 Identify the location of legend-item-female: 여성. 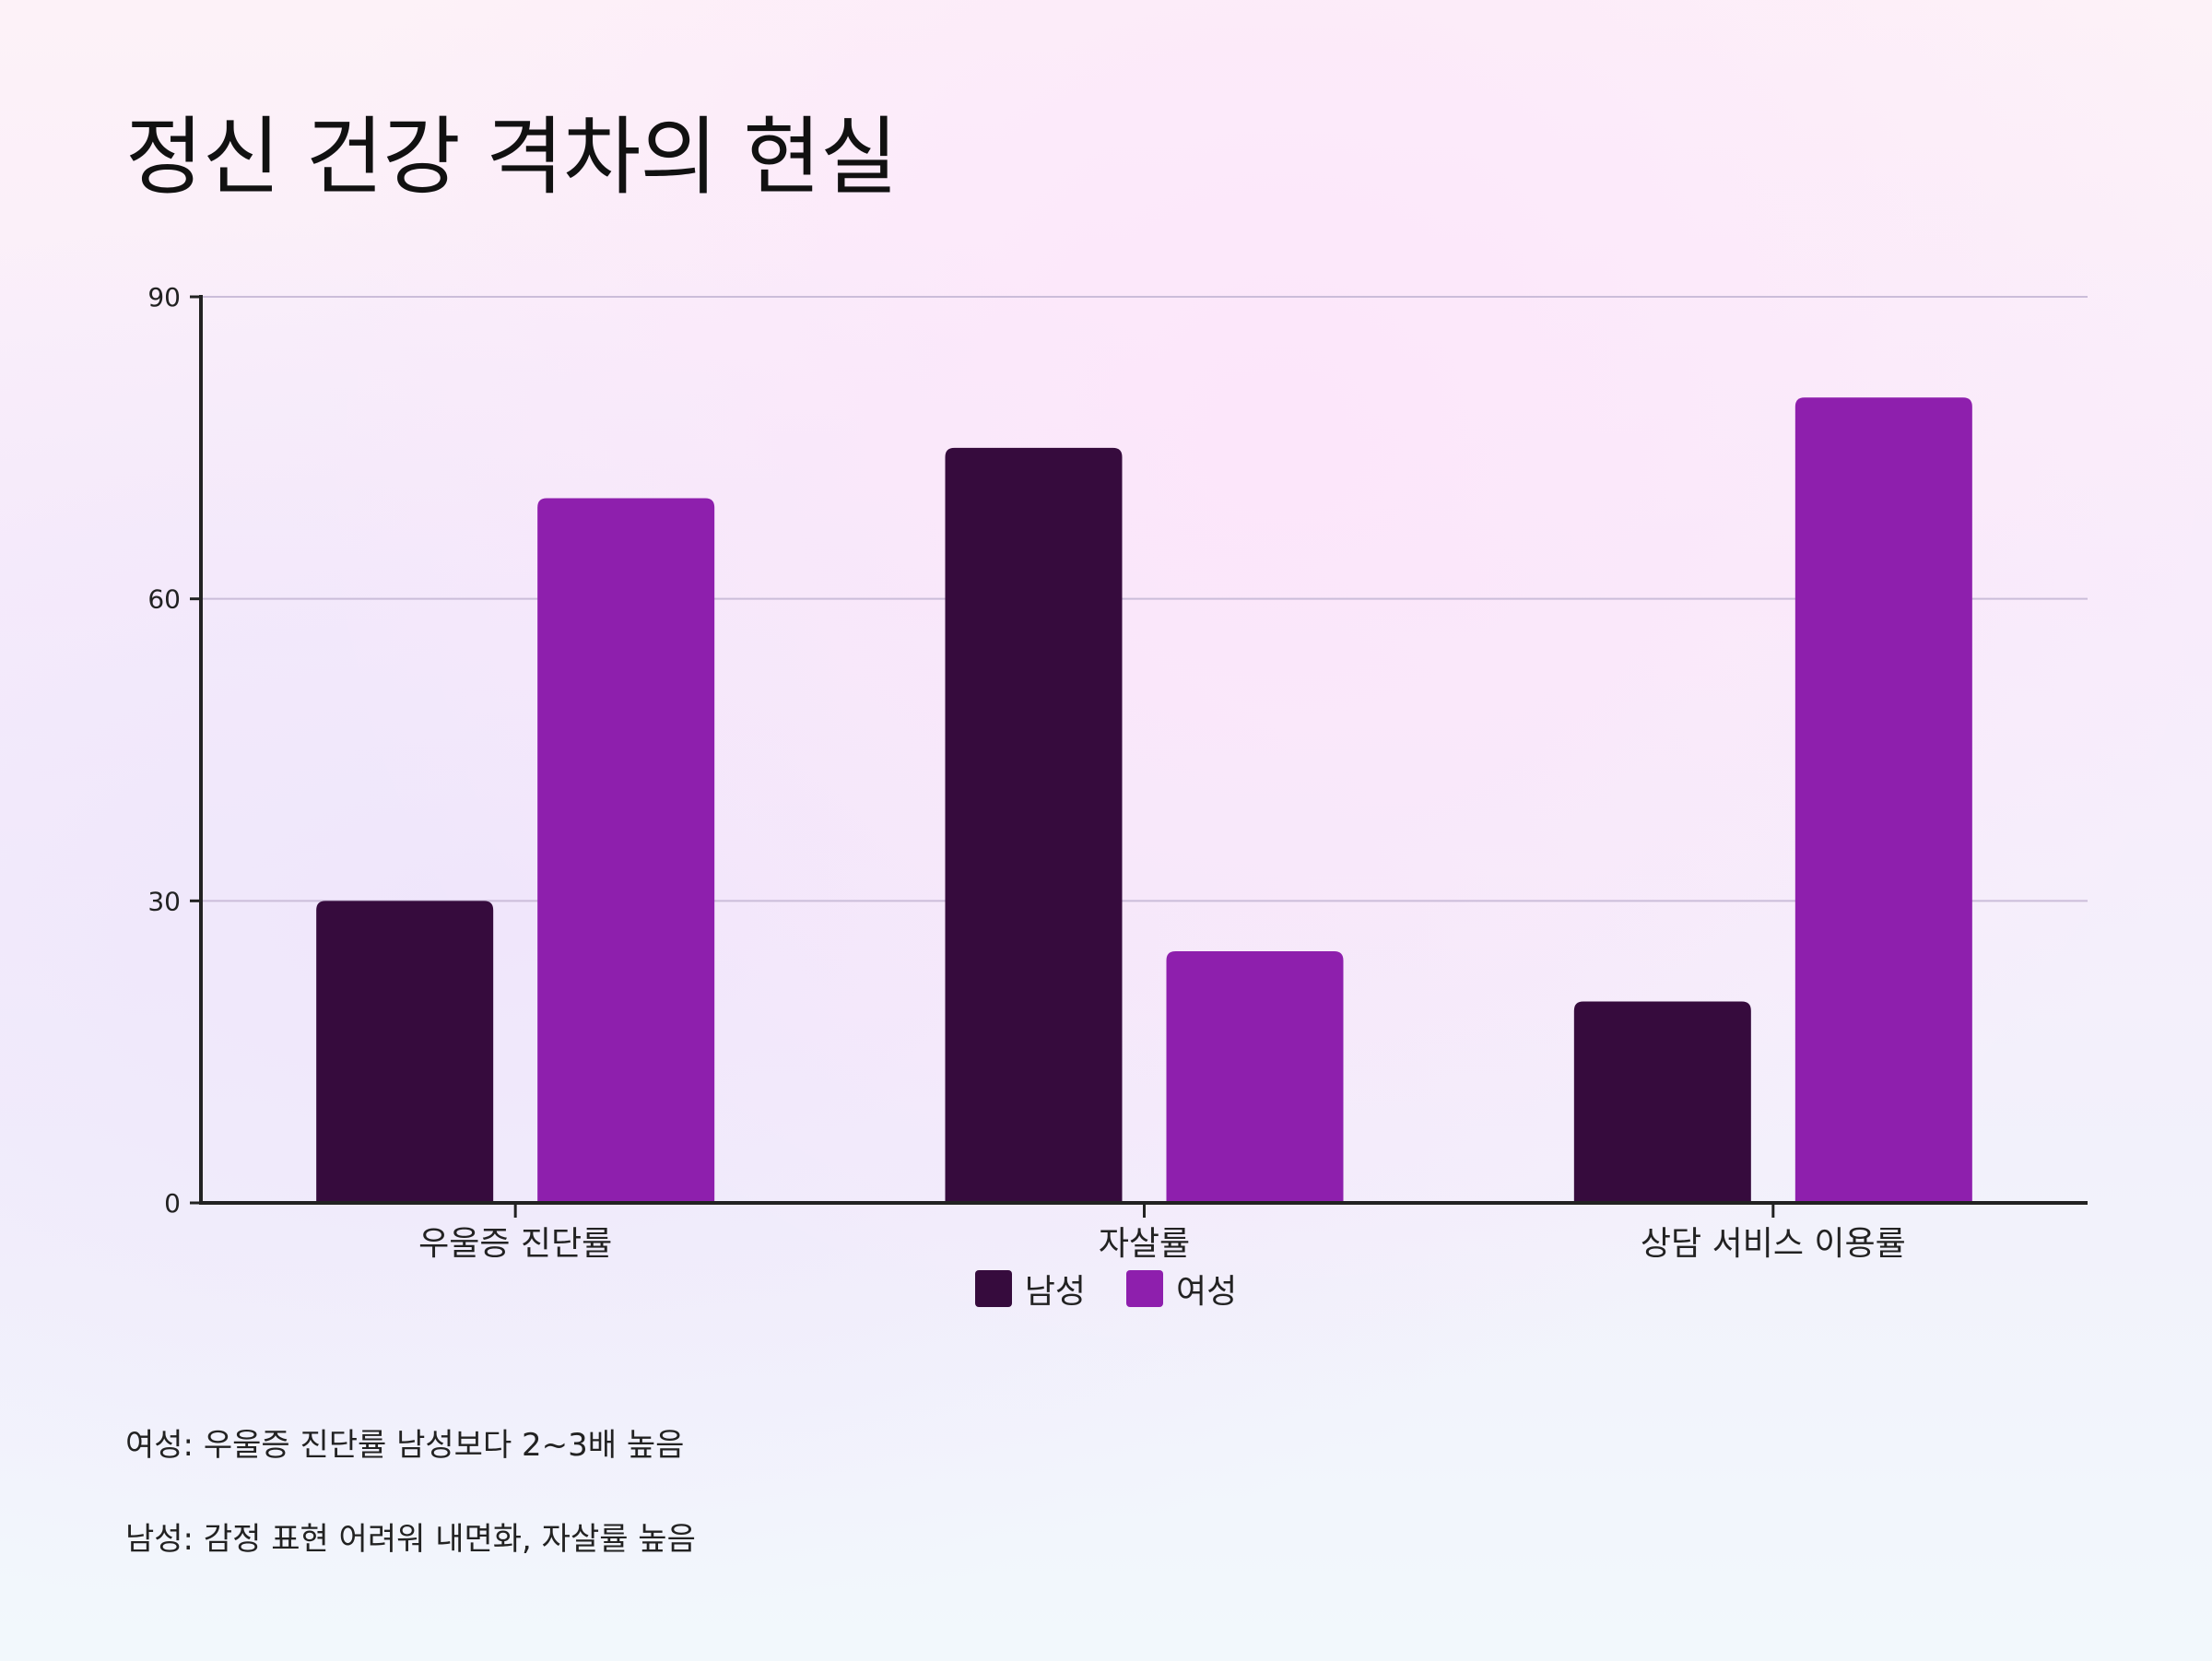
(1181, 1289).